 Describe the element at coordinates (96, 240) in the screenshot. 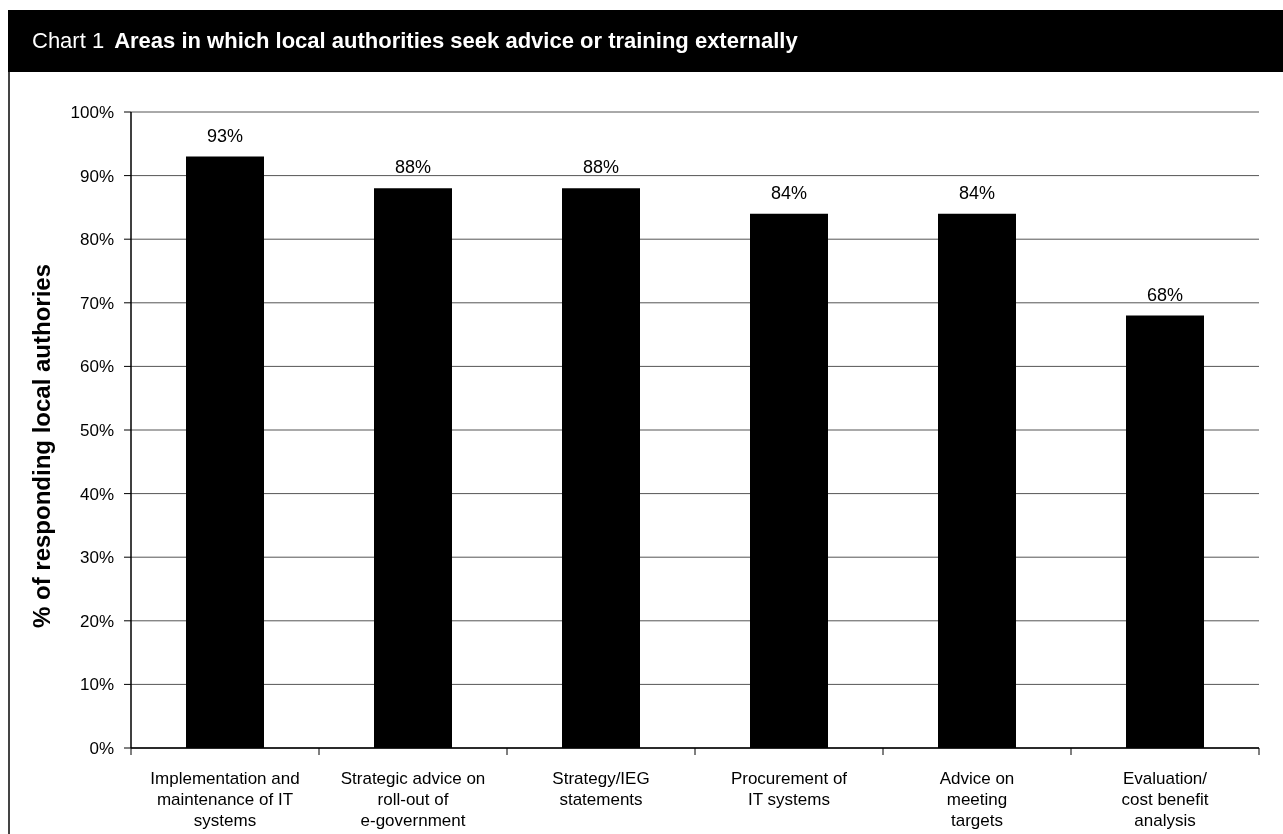

I see `y-tick-label: 80%` at that location.